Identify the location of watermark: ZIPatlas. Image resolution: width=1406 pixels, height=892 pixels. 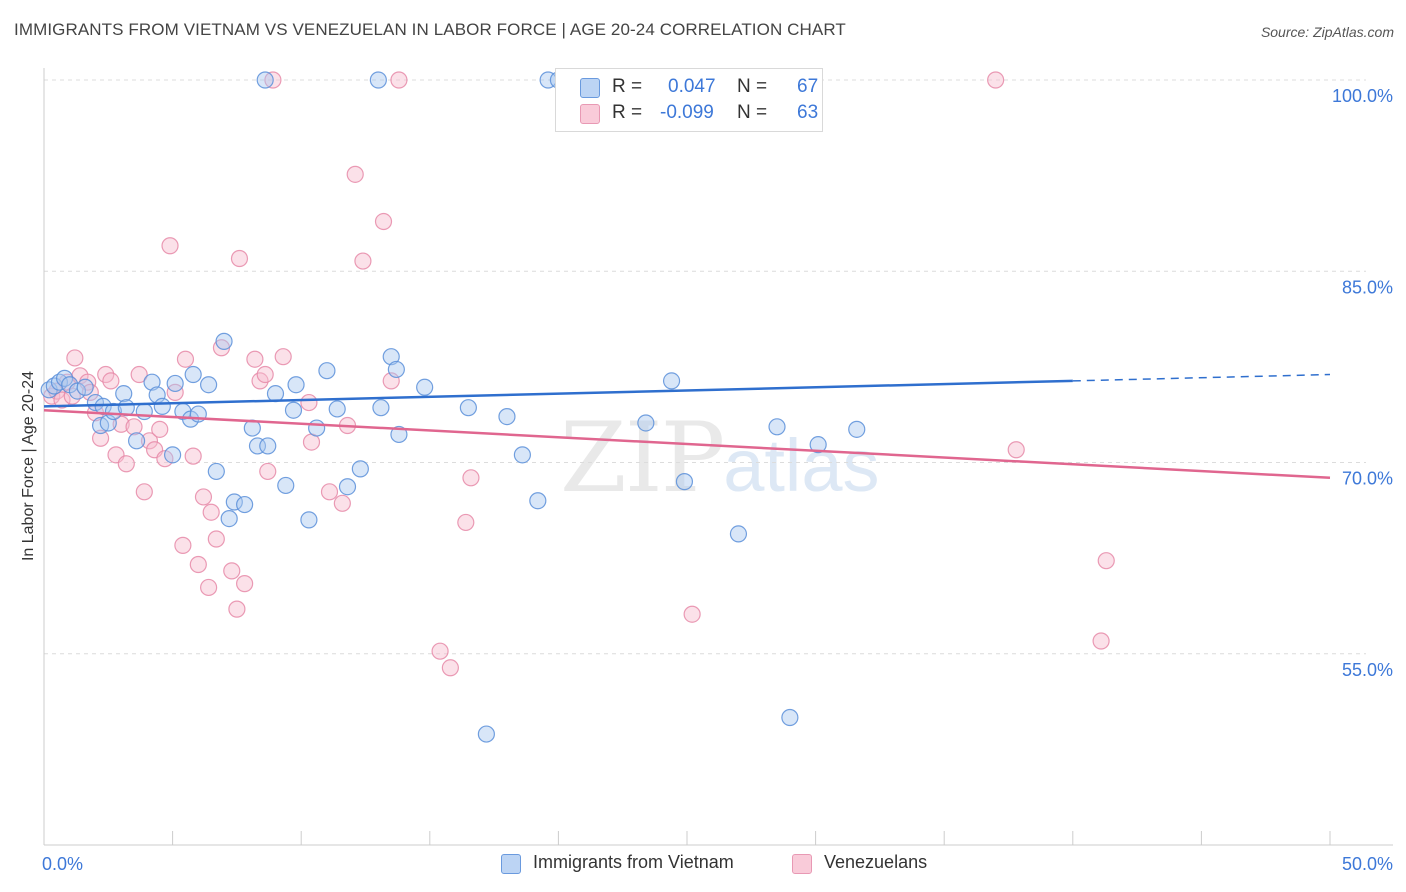
(720, 458).